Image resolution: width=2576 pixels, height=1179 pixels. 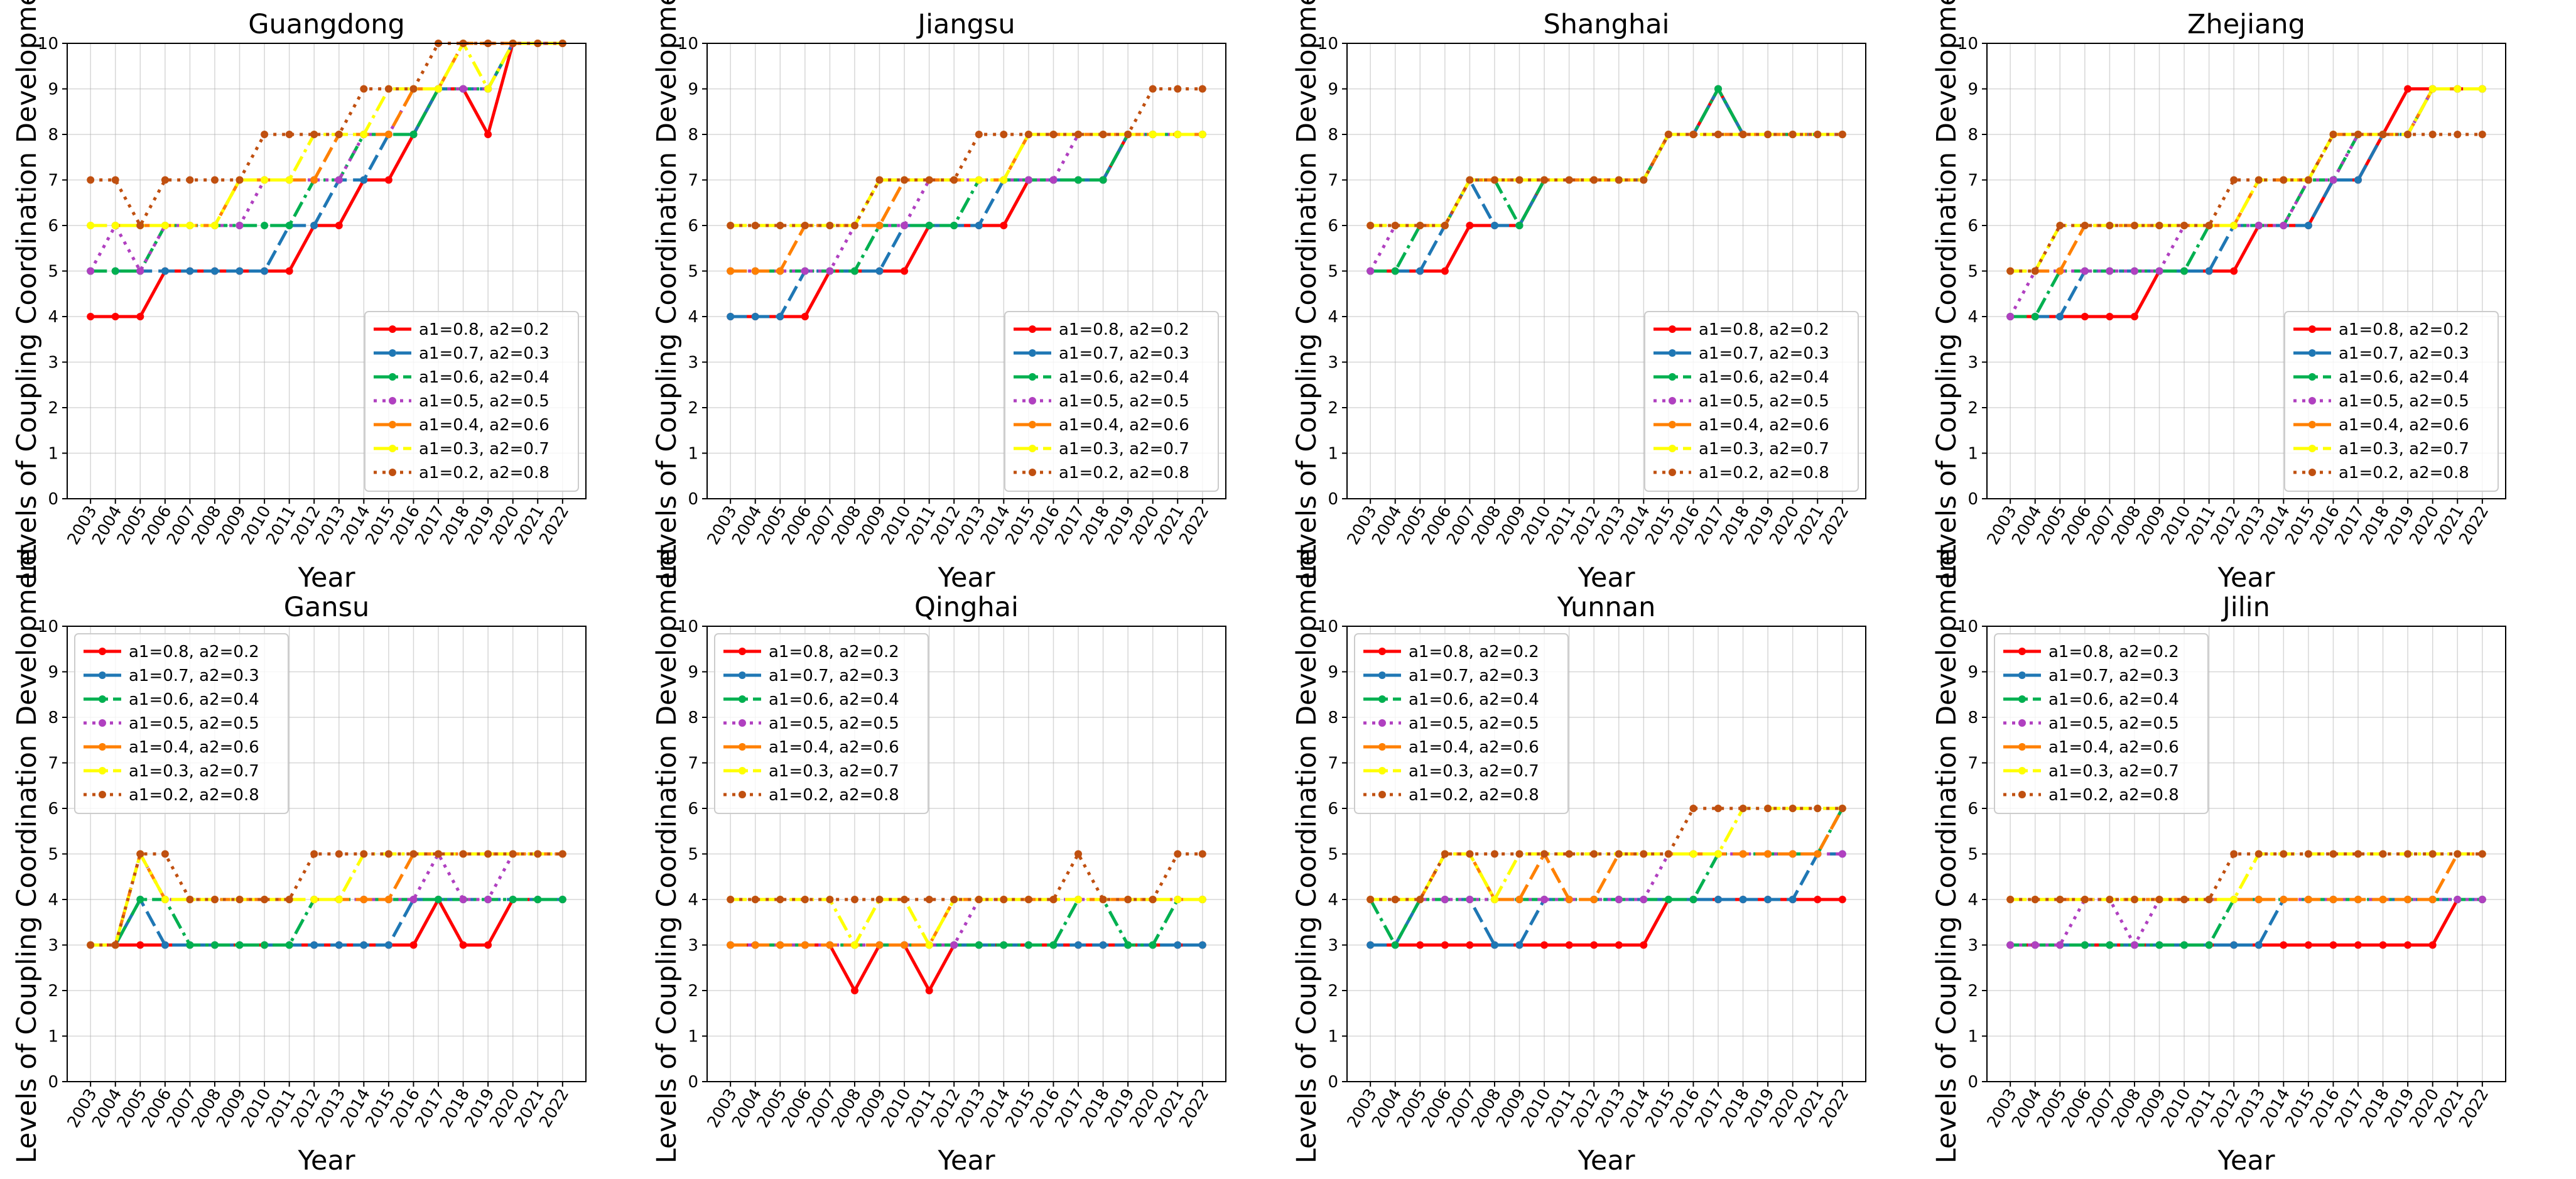 What do you see at coordinates (53, 992) in the screenshot?
I see `y-tick-label: 2` at bounding box center [53, 992].